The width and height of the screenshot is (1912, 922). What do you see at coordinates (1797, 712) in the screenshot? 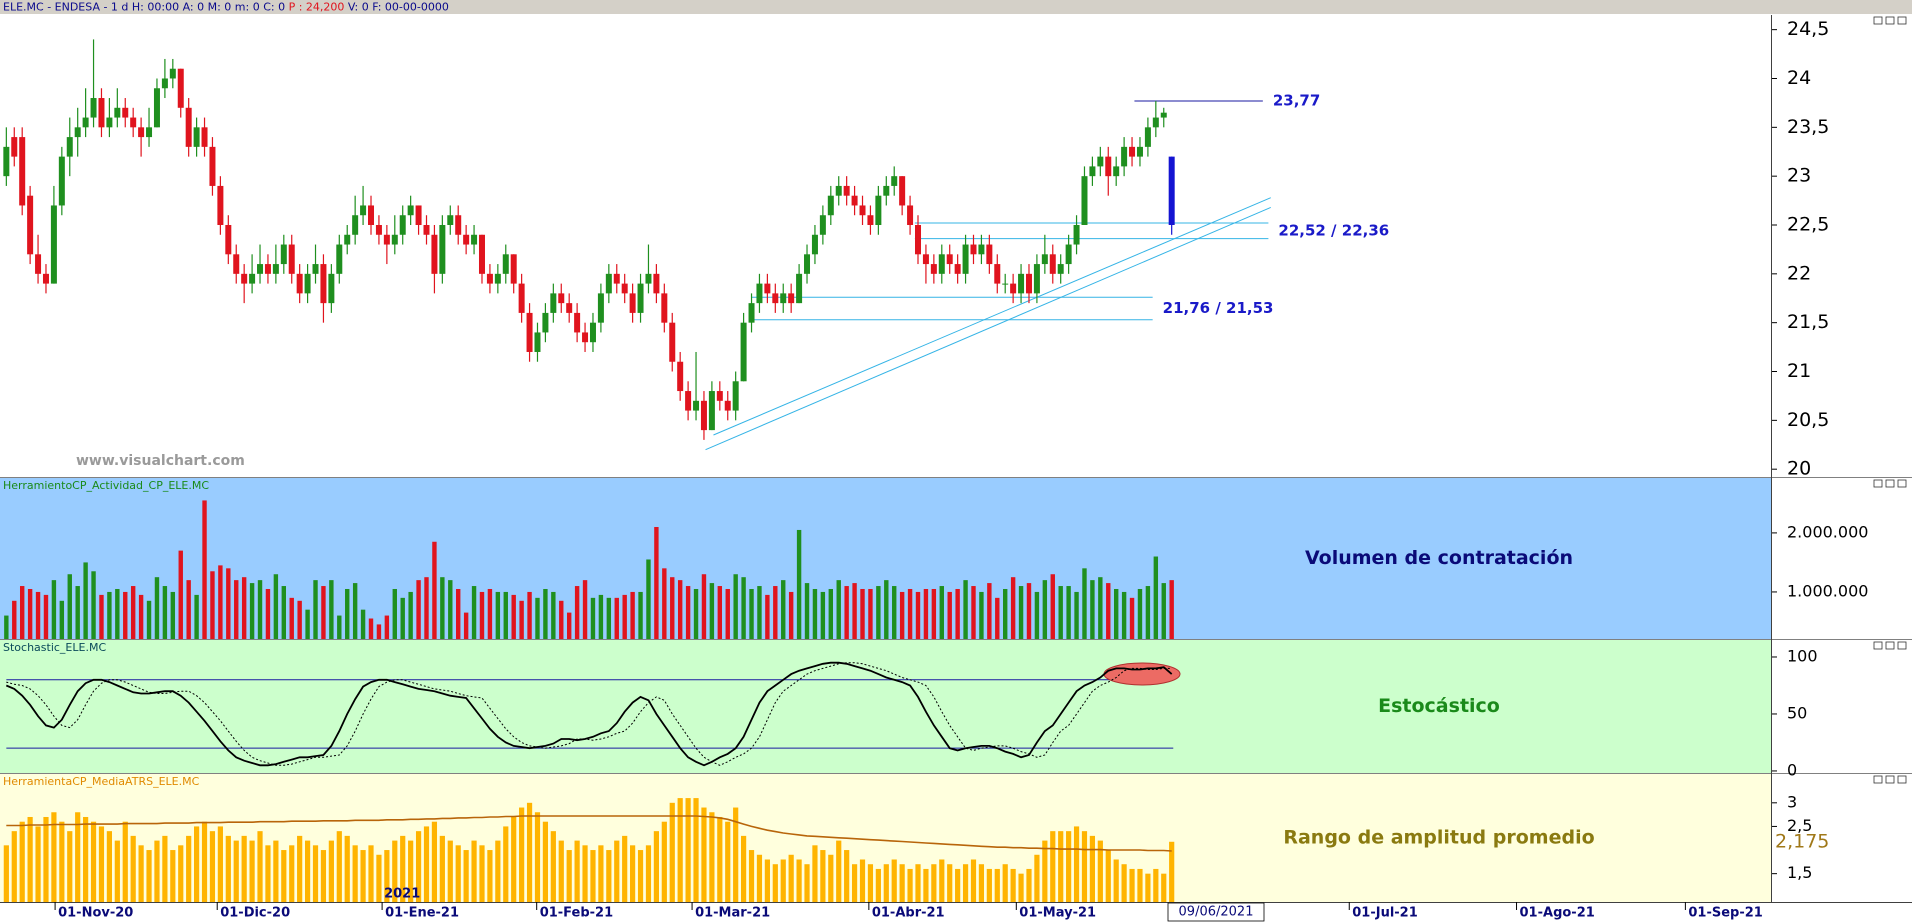
I see `y-tick-label: 50` at bounding box center [1797, 712].